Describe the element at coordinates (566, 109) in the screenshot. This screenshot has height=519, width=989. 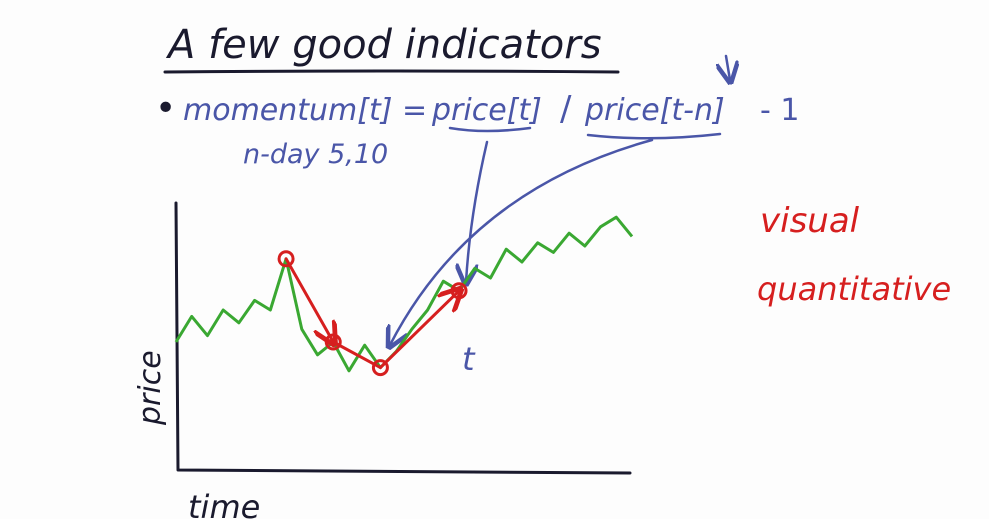
I see `division-slash: /` at that location.